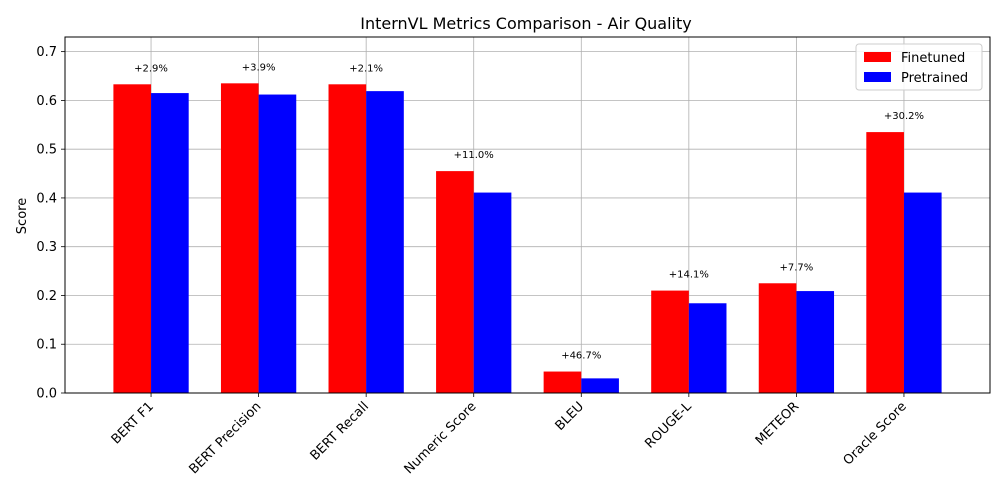 This screenshot has height=504, width=1000. What do you see at coordinates (919, 67) in the screenshot?
I see `legend: Finetuned Pretrained` at bounding box center [919, 67].